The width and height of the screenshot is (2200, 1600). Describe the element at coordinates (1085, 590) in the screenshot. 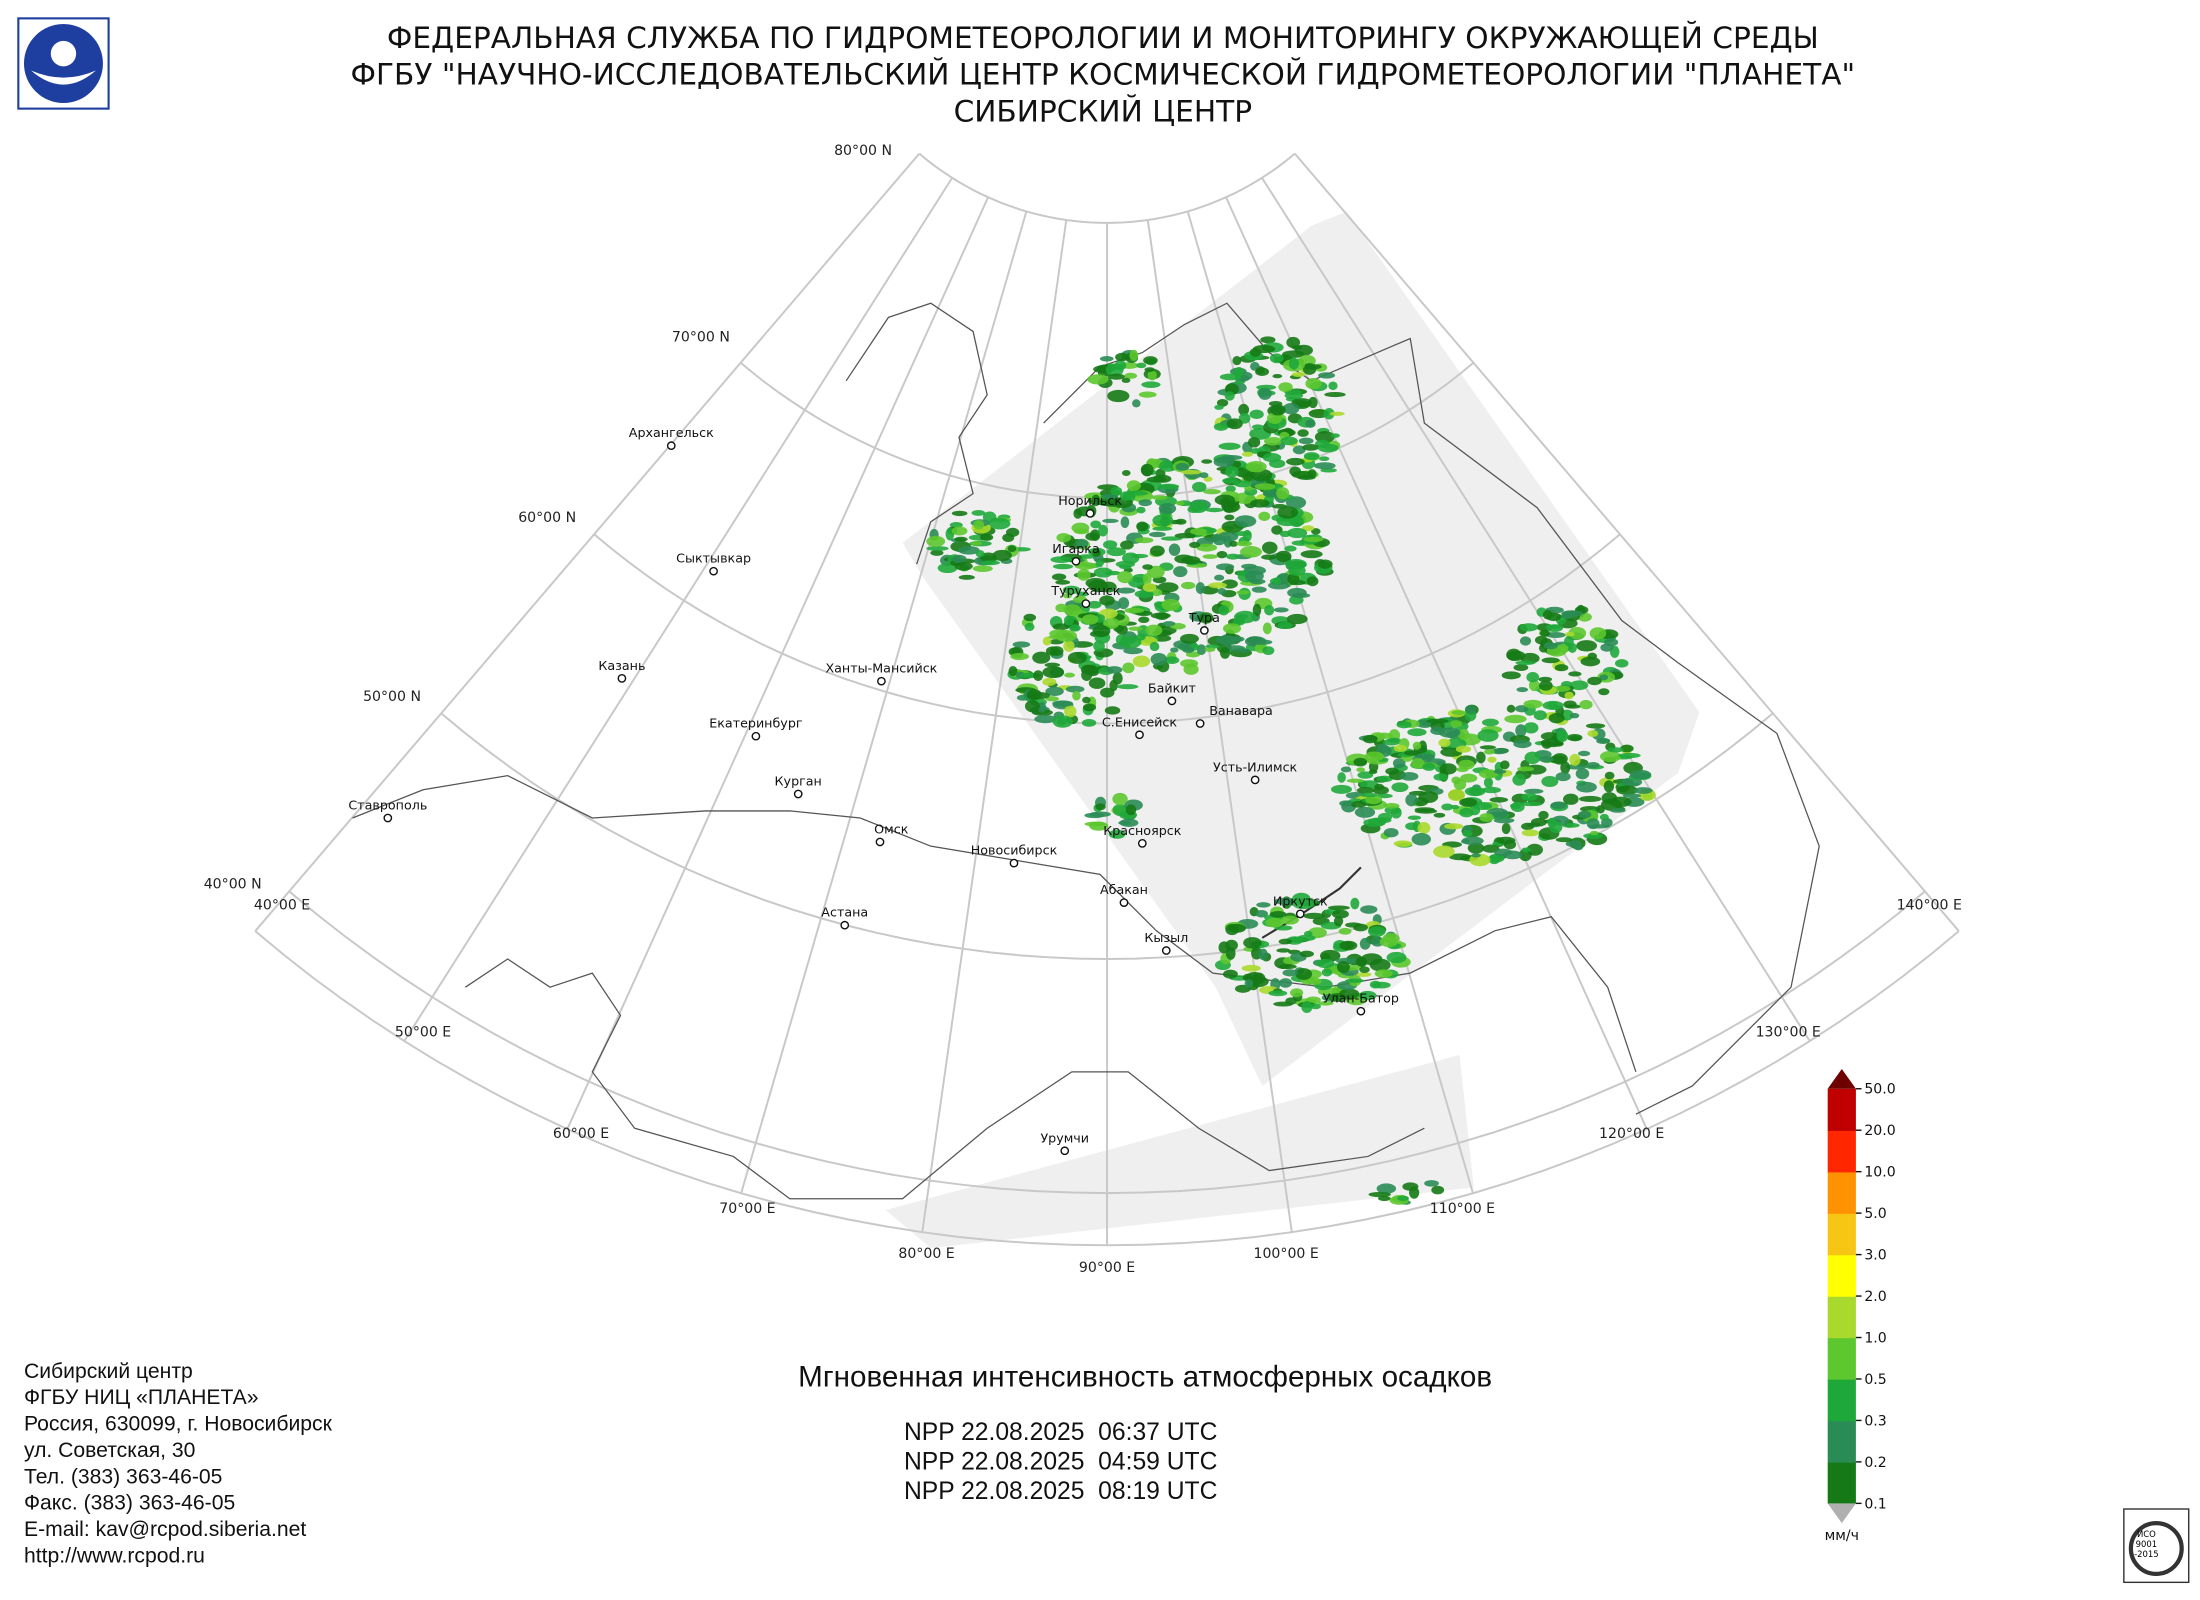

I see `city-label: Туруханск` at that location.